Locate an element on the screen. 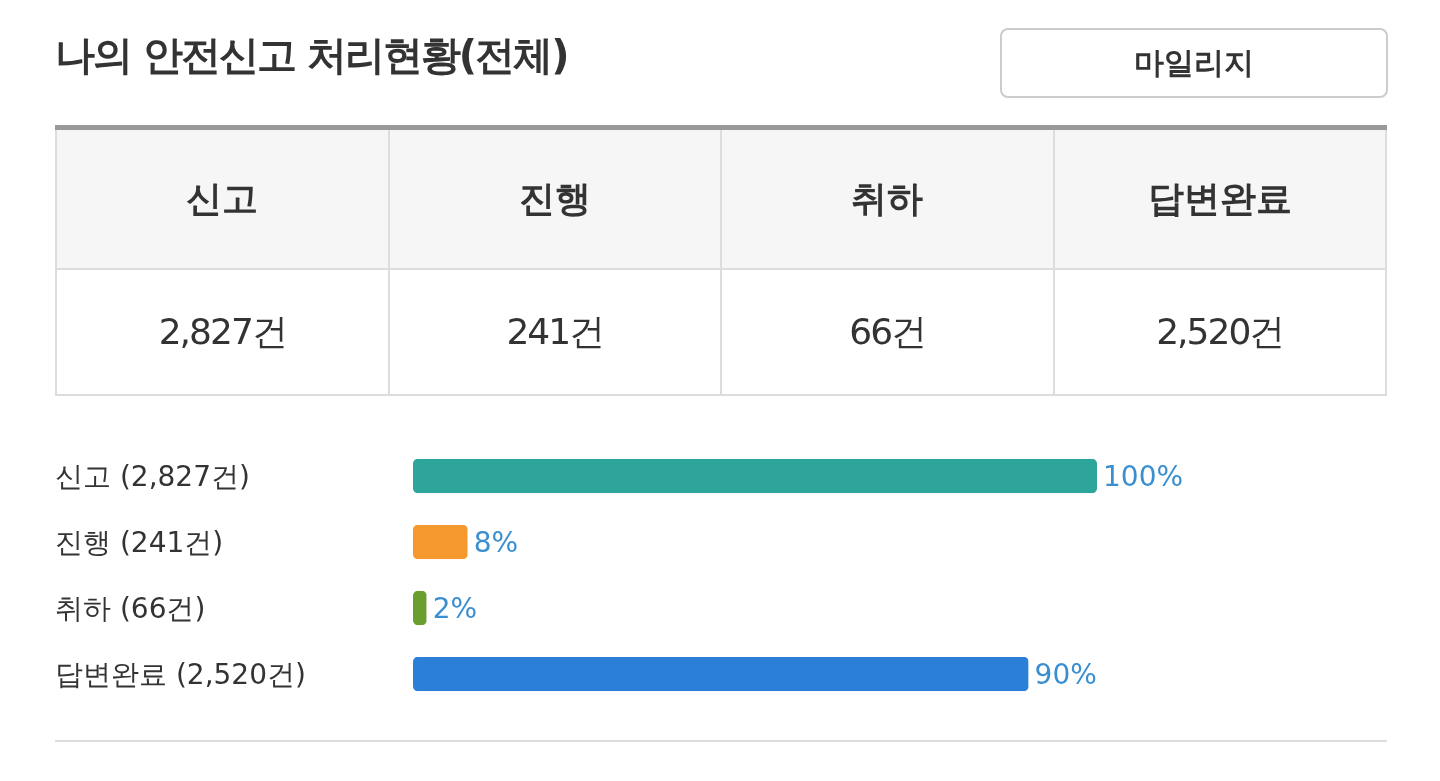 This screenshot has height=781, width=1440. data-label: 8% is located at coordinates (496, 542).